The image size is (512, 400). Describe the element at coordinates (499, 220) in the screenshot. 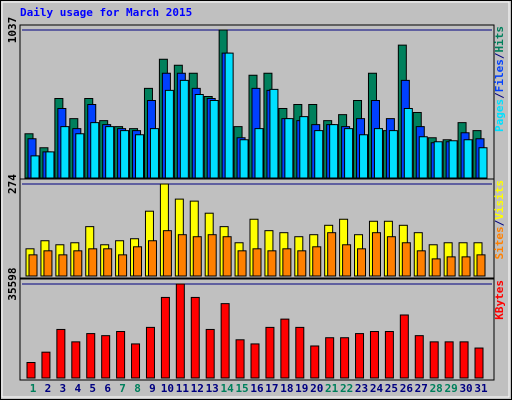

I see `legend: Sites/Visits` at that location.